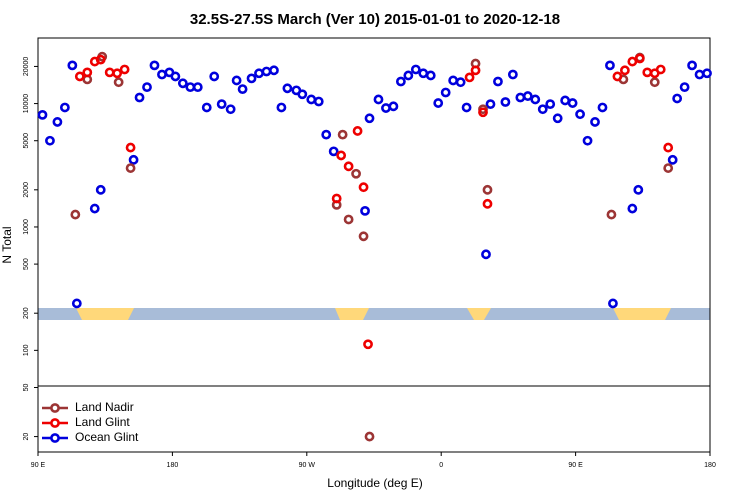 This screenshot has width=750, height=500. What do you see at coordinates (104, 407) in the screenshot?
I see `legend-label: Land Nadir` at bounding box center [104, 407].